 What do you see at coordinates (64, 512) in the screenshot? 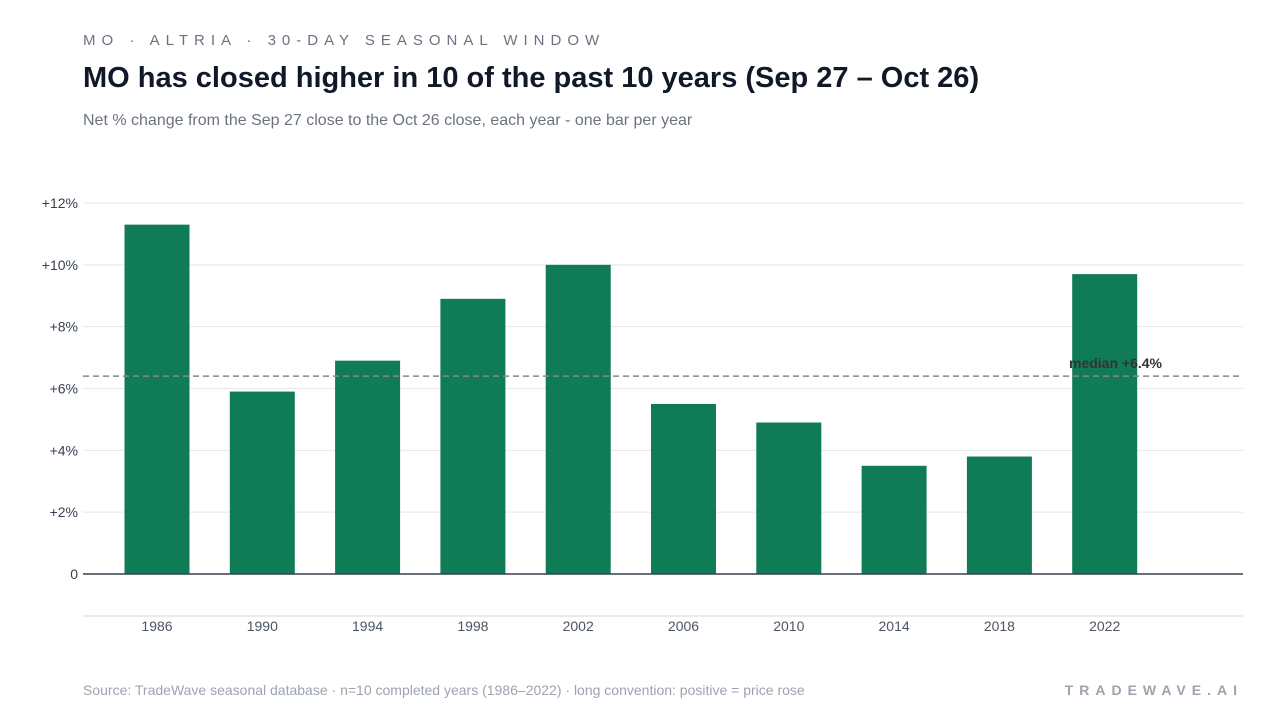
I see `y-tick-label: +2%` at bounding box center [64, 512].